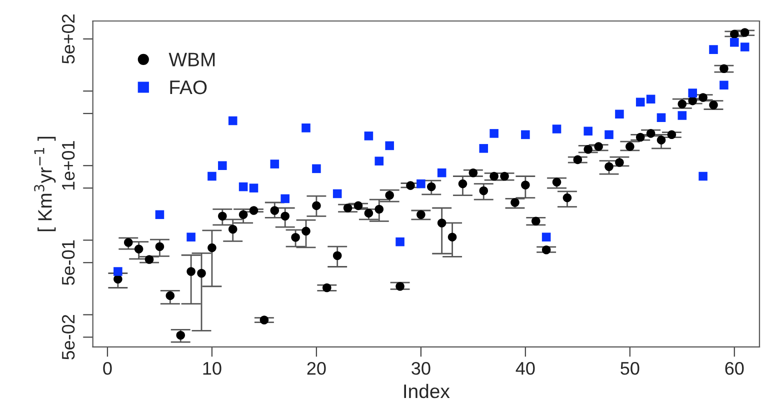 The image size is (761, 420). Describe the element at coordinates (421, 368) in the screenshot. I see `x-tick-label: 30` at that location.